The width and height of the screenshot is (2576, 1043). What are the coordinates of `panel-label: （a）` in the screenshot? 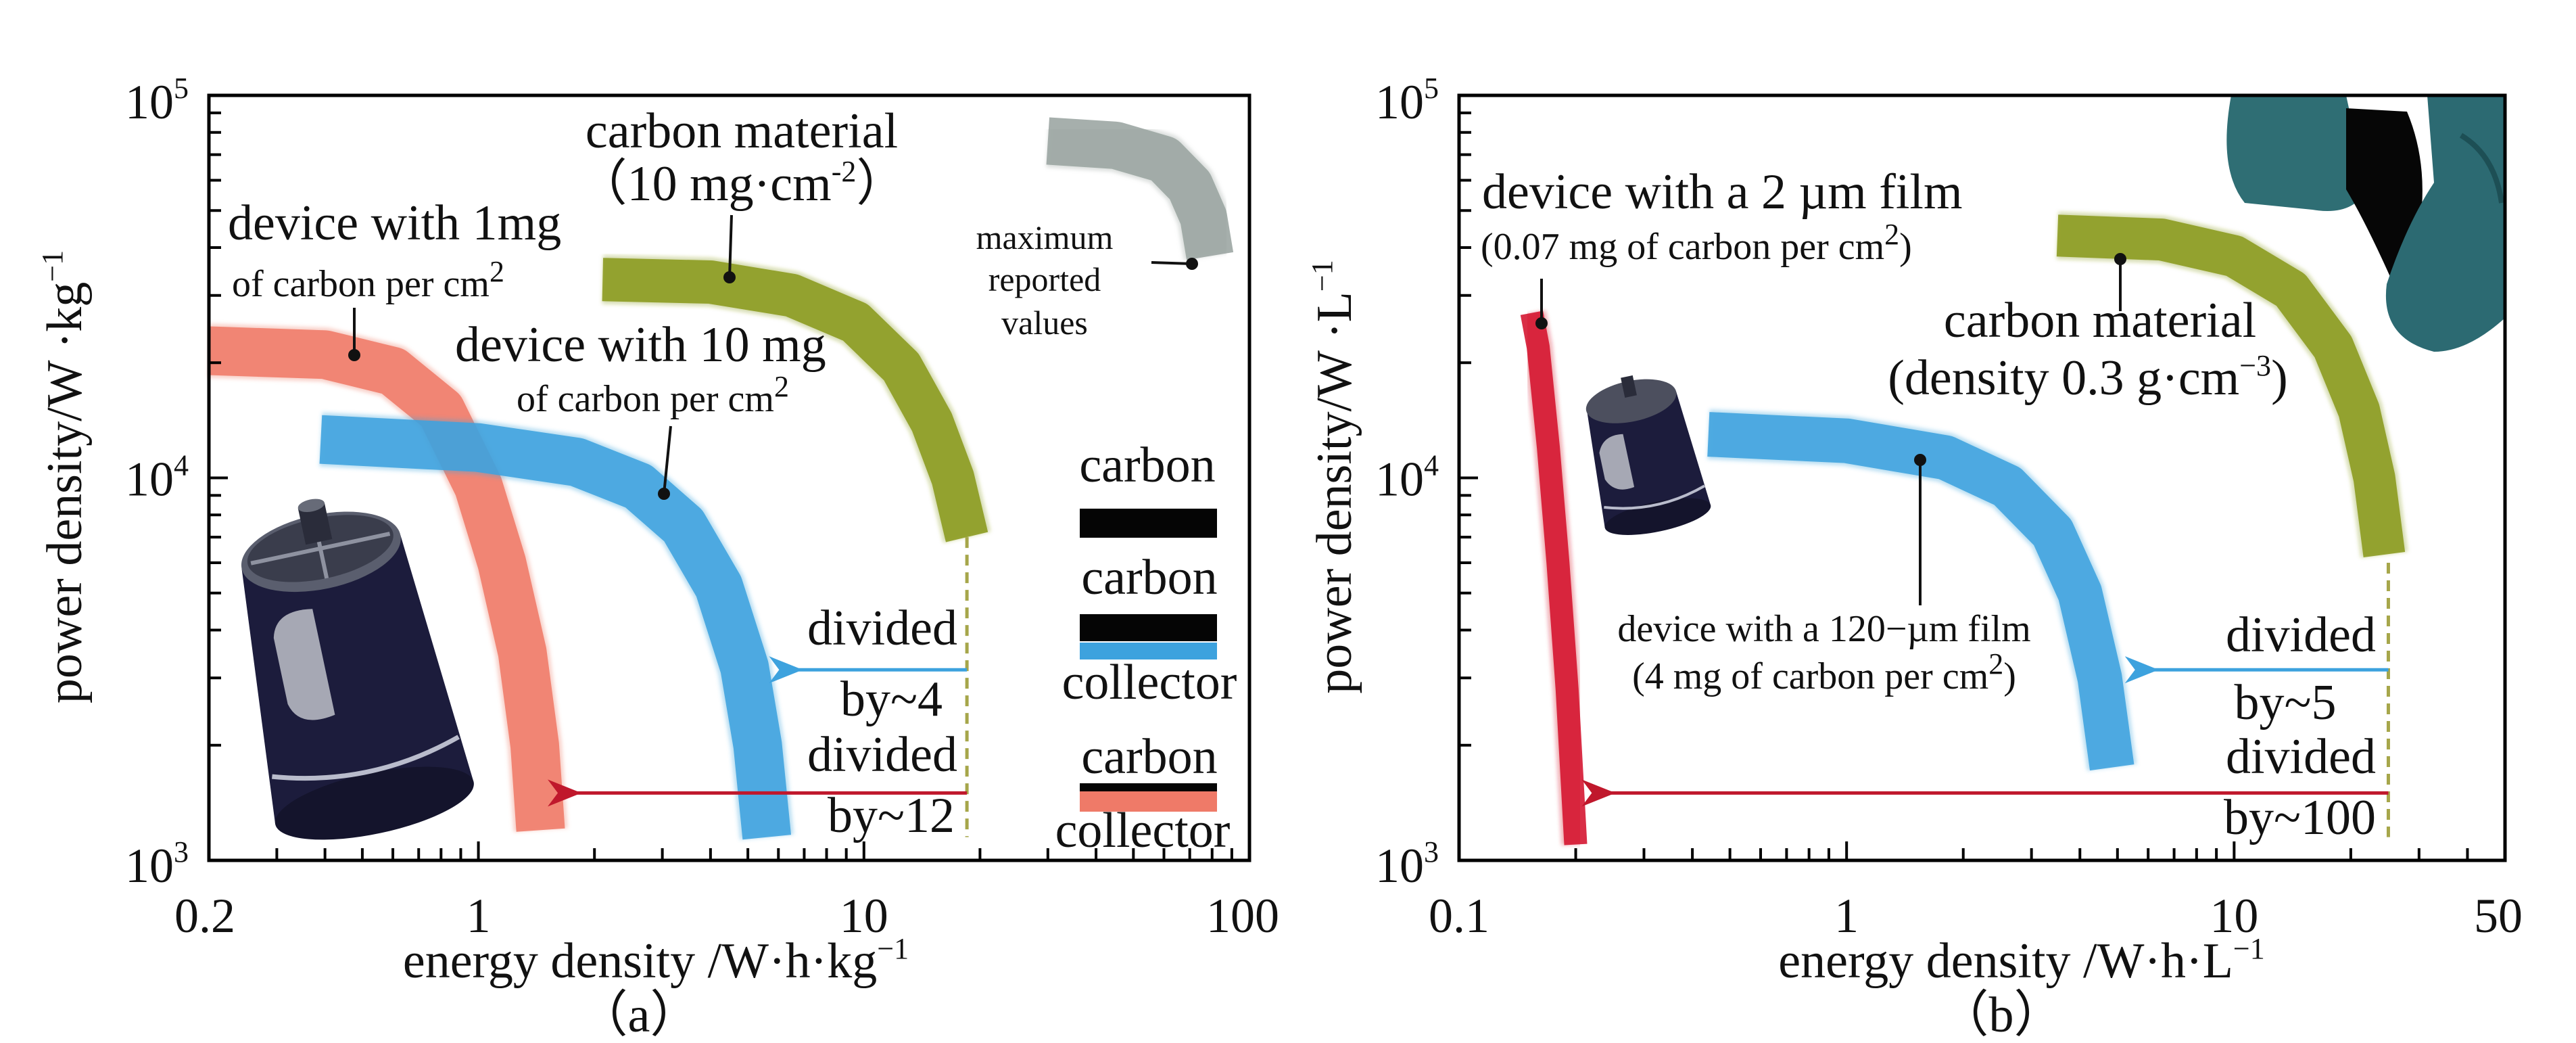 It's located at (639, 1015).